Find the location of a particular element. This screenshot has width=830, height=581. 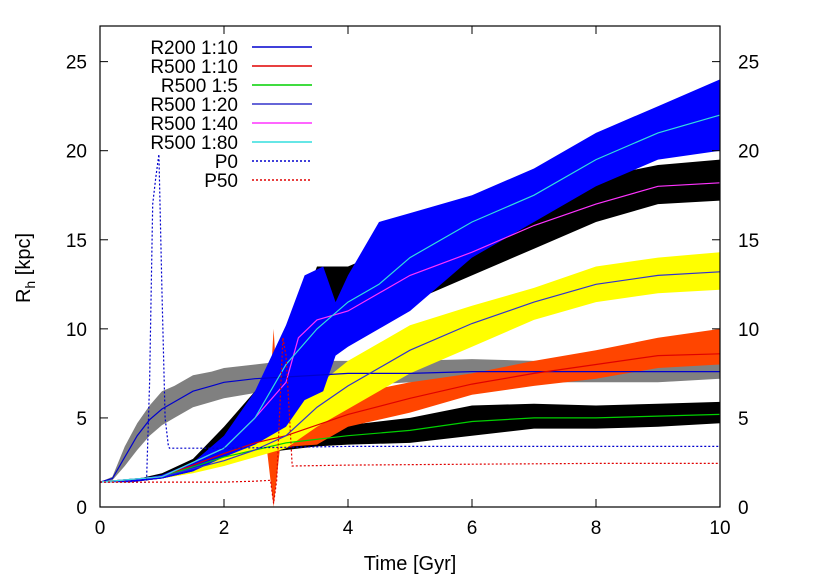

y-tick-label: 5 is located at coordinates (81, 419).